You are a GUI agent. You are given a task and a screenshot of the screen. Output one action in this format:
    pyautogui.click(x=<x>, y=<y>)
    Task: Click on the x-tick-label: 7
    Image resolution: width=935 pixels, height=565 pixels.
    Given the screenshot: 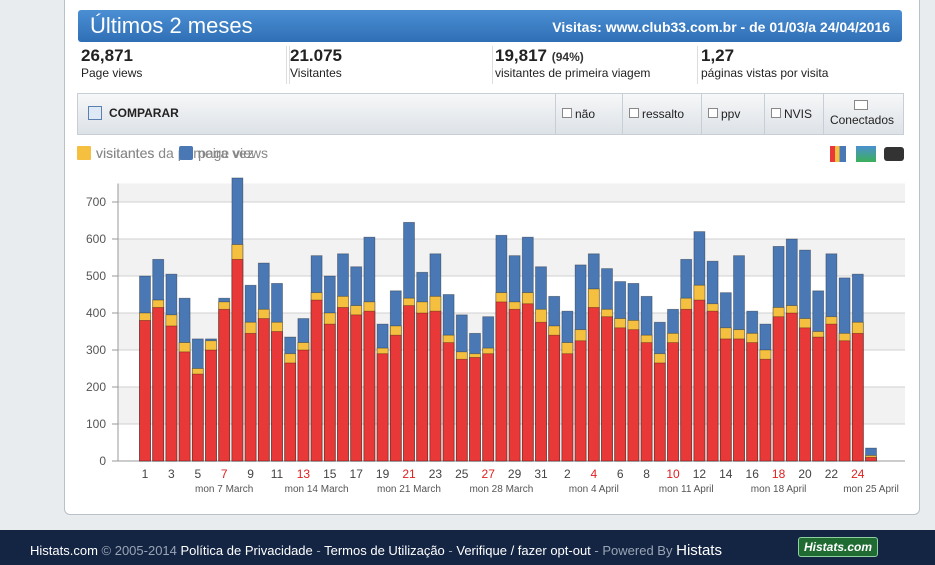 What is the action you would take?
    pyautogui.click(x=224, y=474)
    